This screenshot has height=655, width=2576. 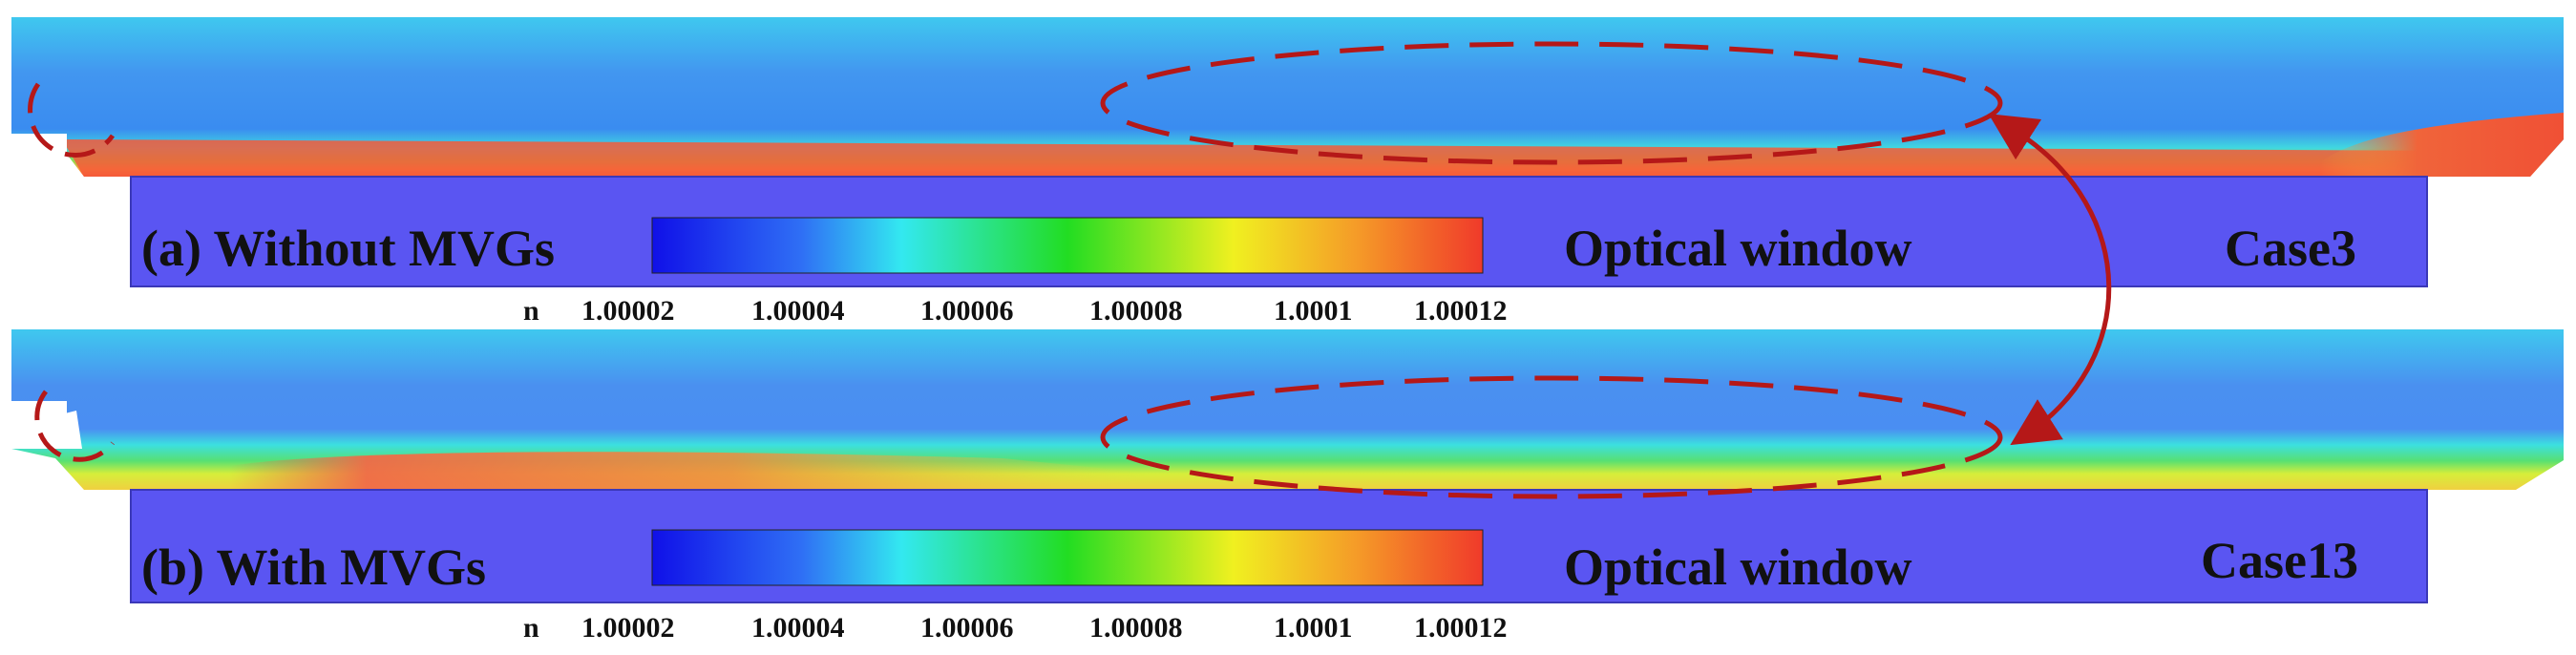 I want to click on step-notch-a, so click(x=33, y=157).